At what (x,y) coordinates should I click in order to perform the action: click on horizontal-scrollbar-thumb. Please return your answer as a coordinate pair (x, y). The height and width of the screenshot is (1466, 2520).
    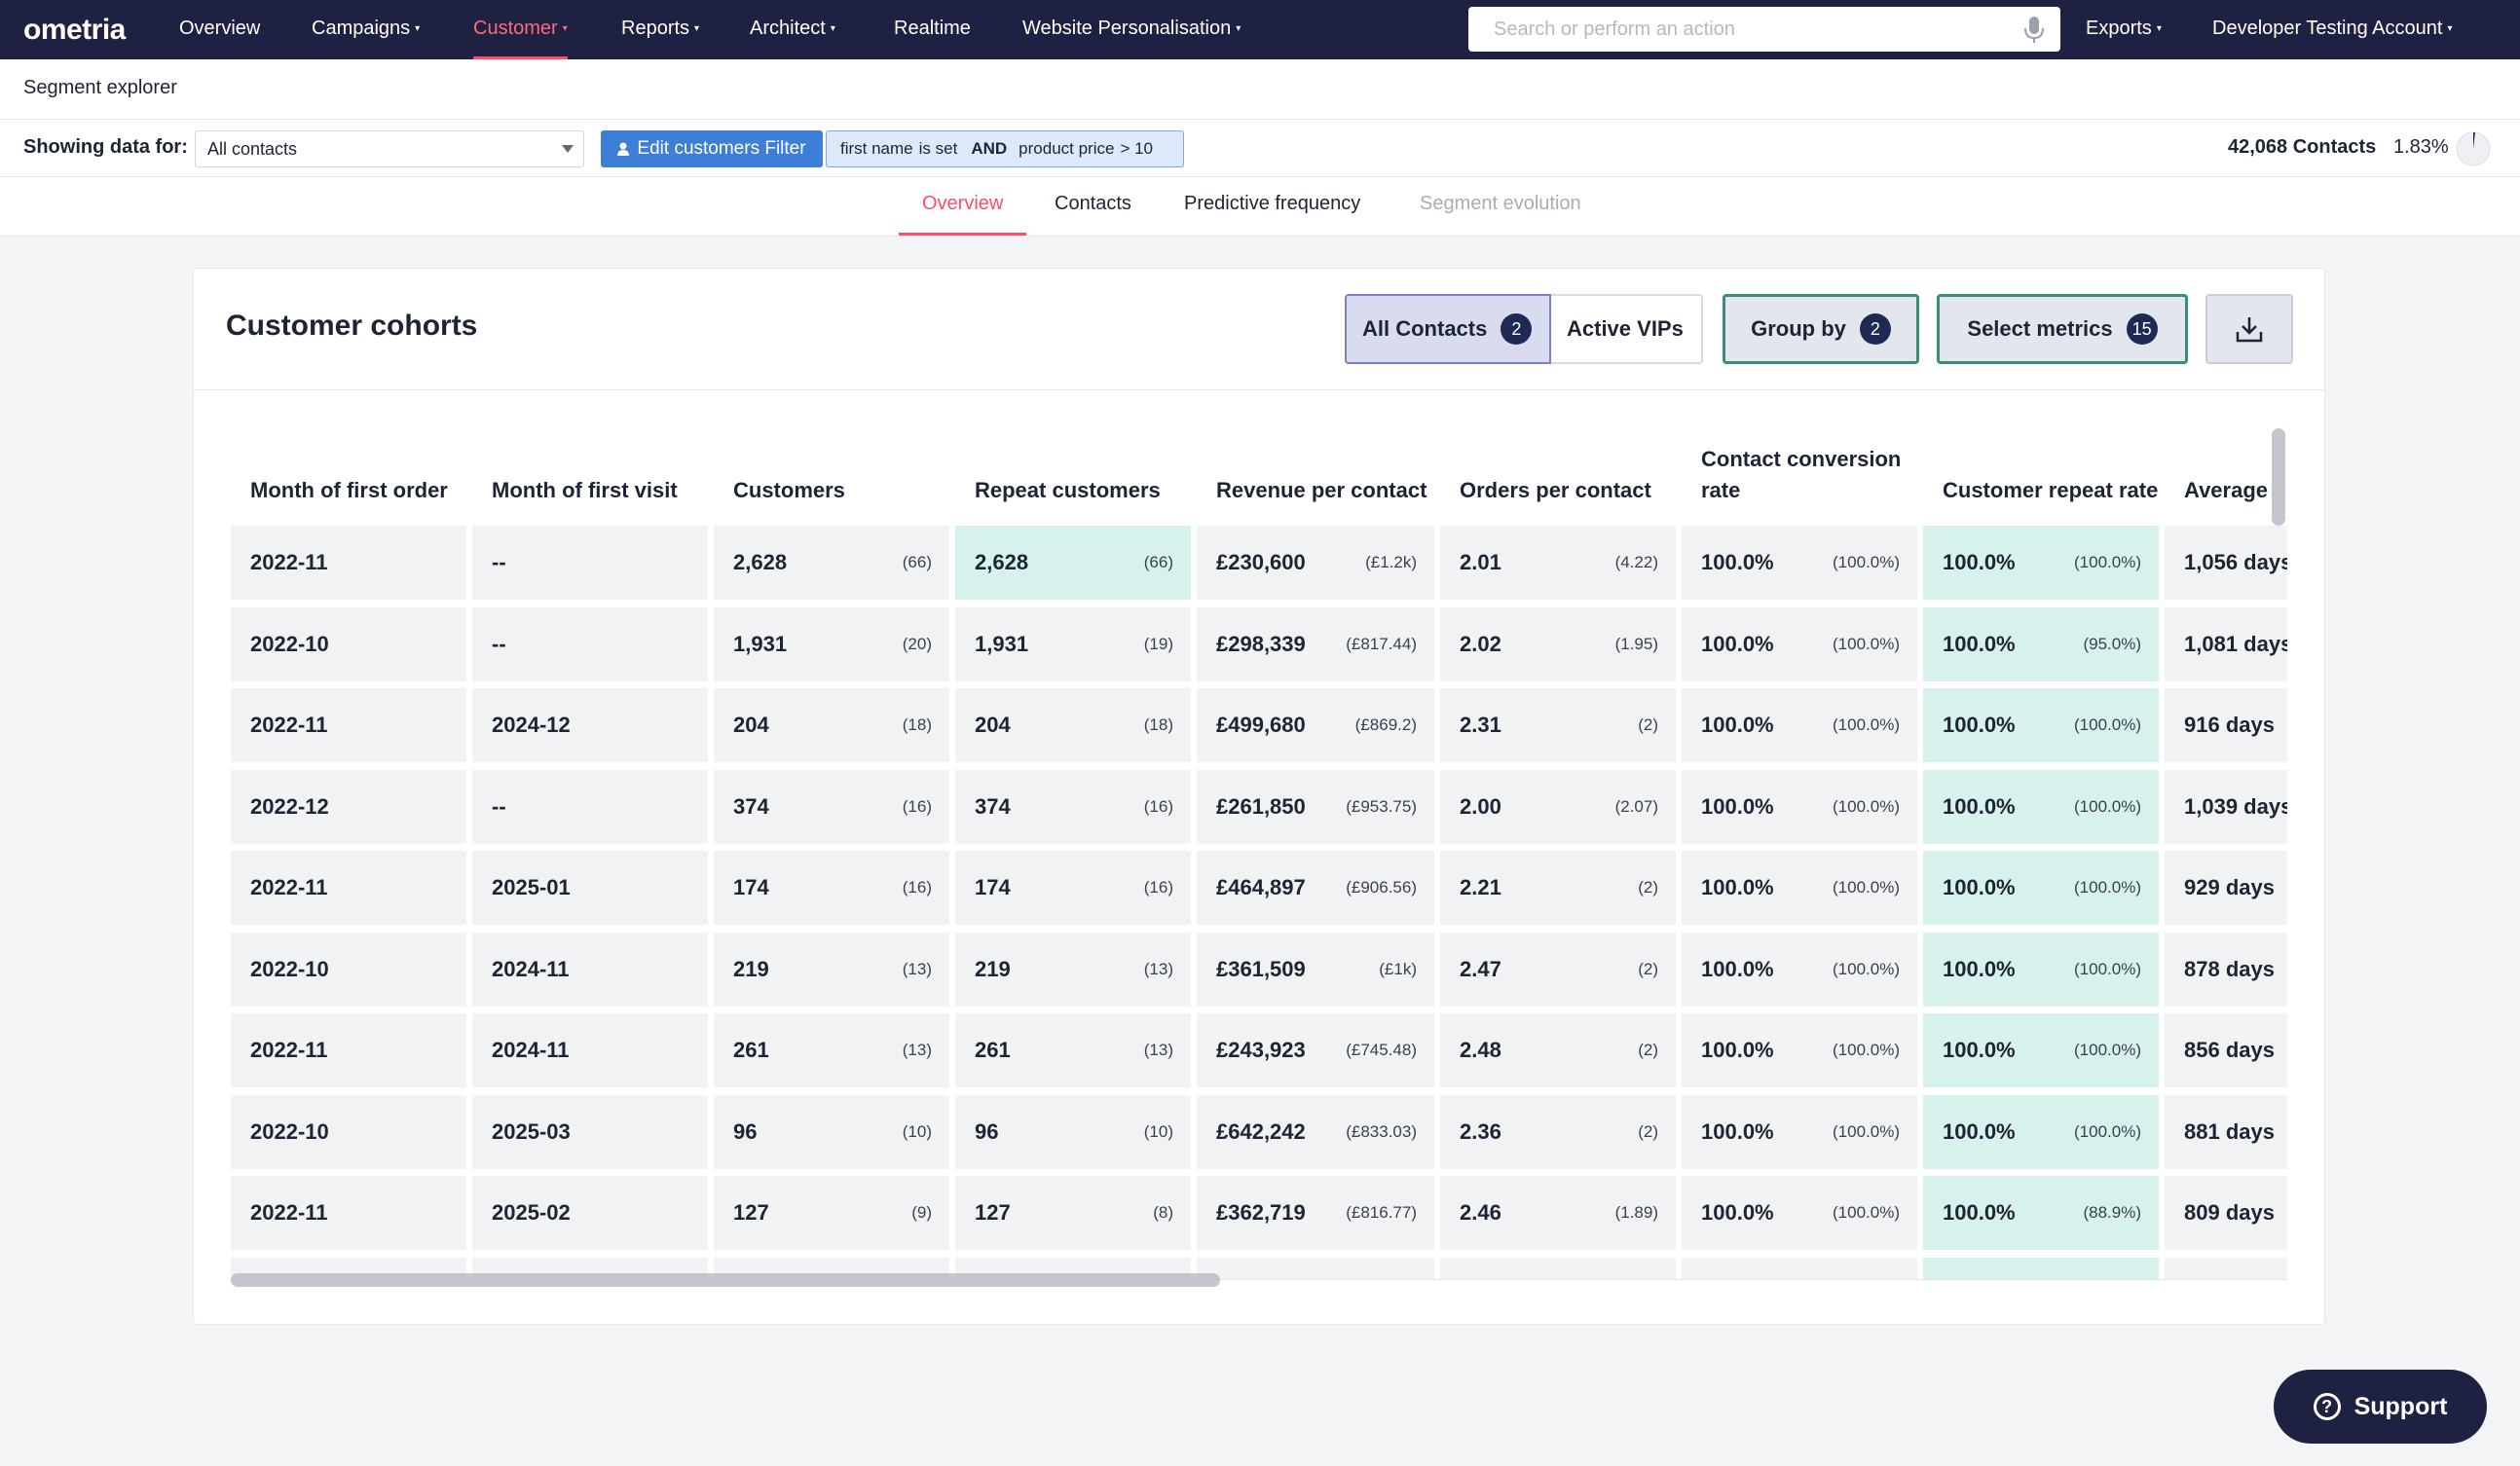
    Looking at the image, I should click on (725, 1280).